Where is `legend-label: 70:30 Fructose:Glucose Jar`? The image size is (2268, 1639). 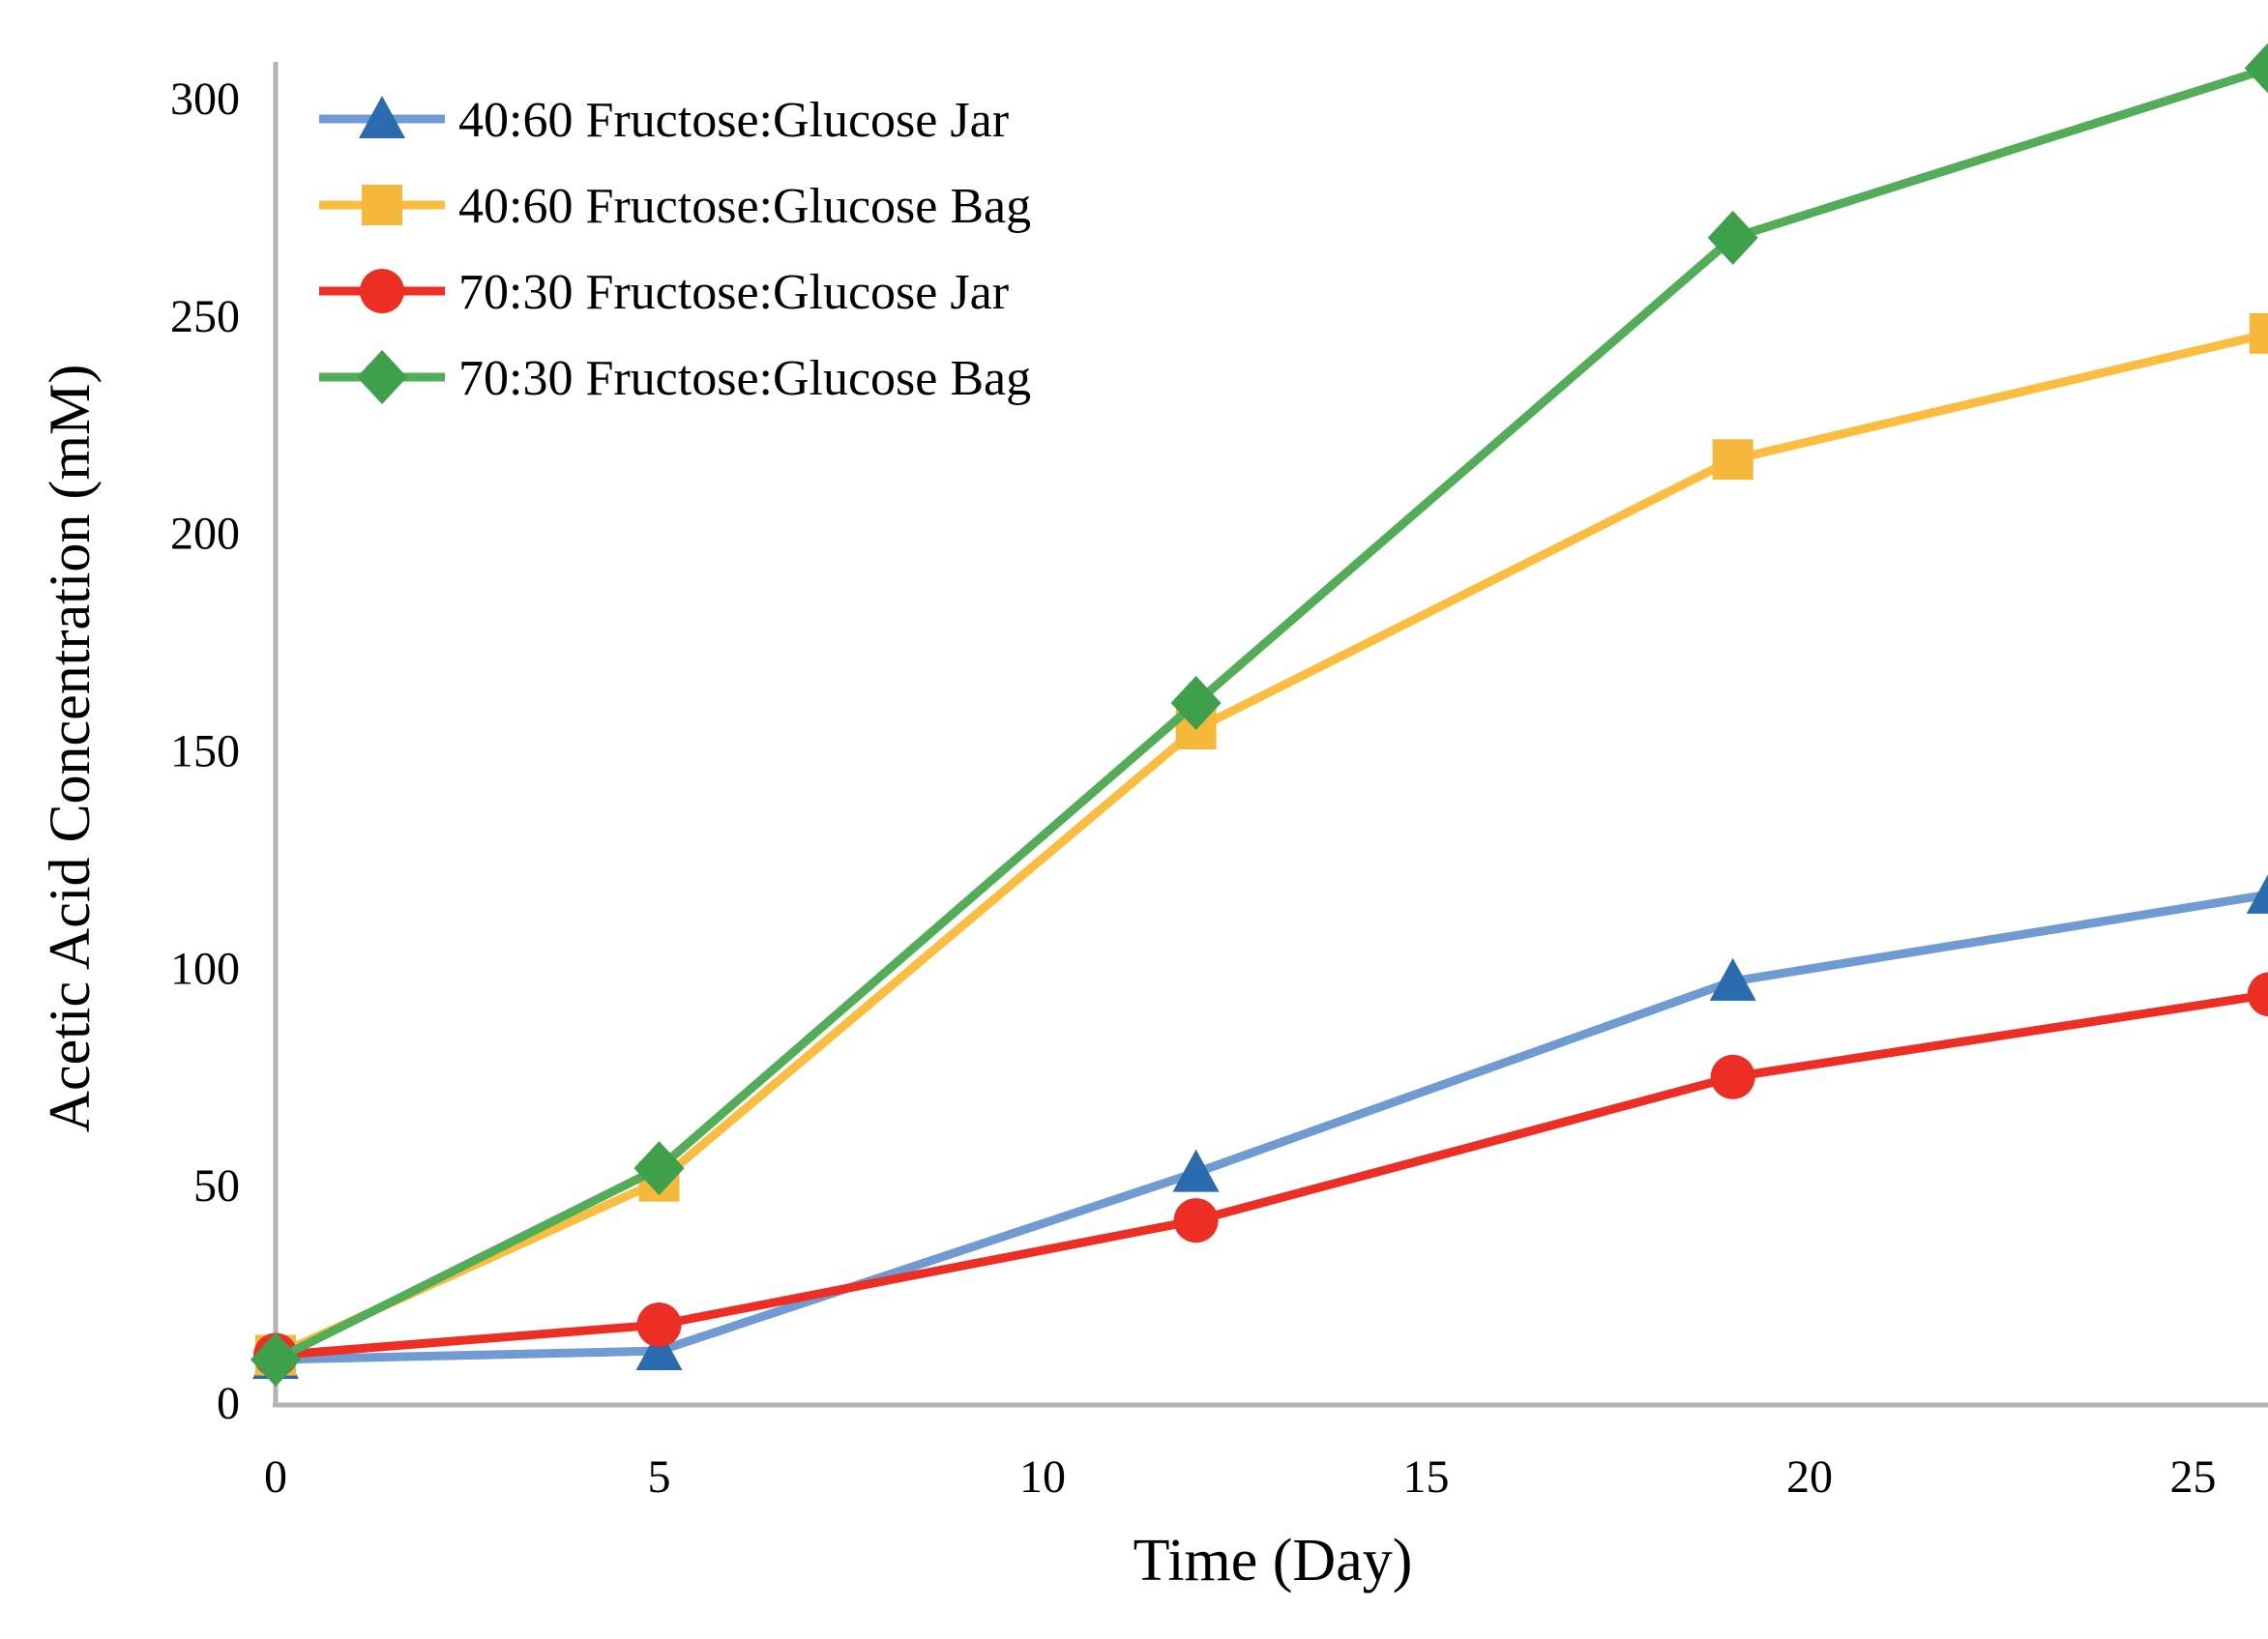
legend-label: 70:30 Fructose:Glucose Jar is located at coordinates (733, 293).